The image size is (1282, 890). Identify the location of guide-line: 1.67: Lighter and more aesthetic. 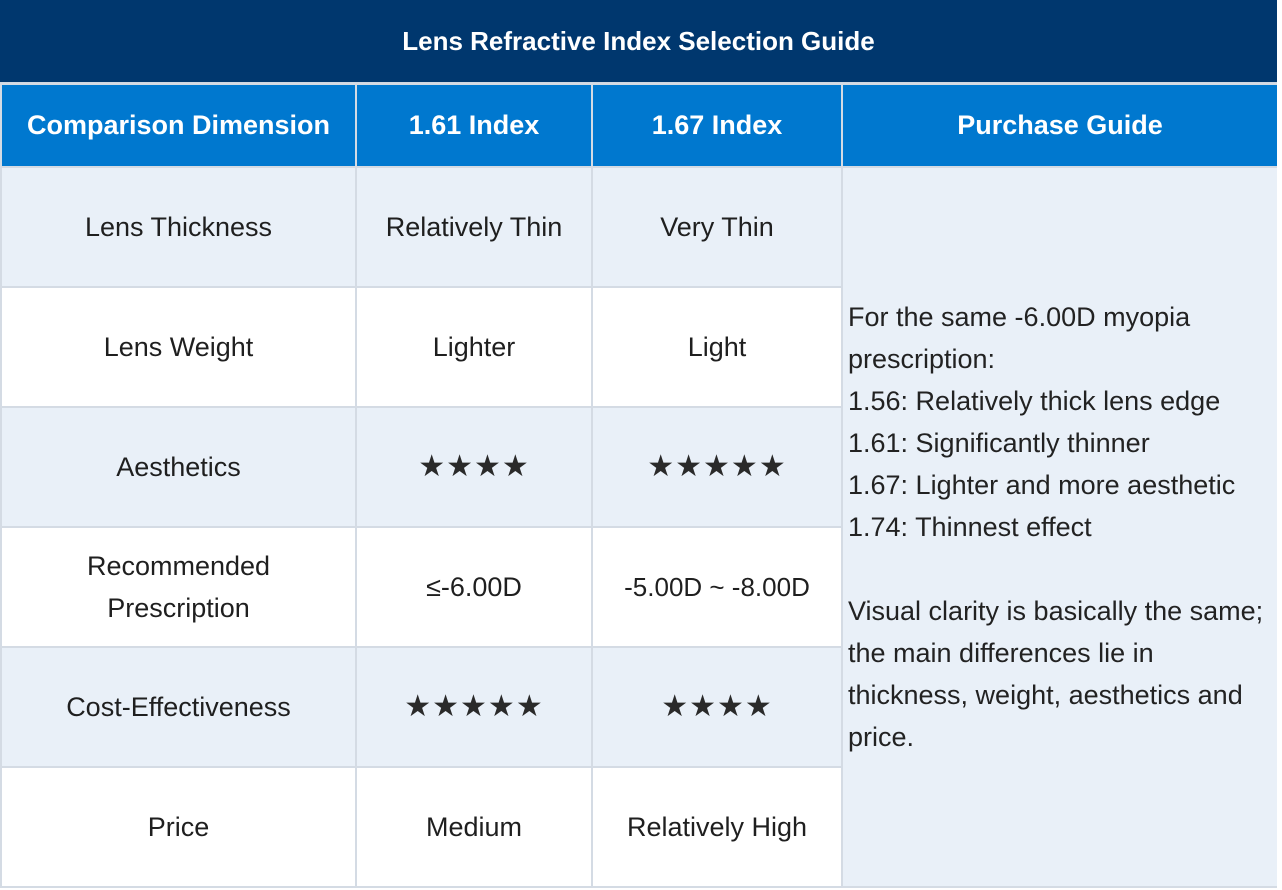
(1042, 485).